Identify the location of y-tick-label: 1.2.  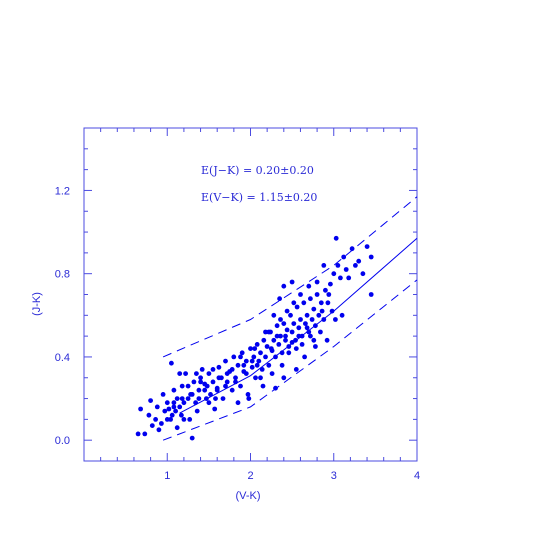
(62, 191).